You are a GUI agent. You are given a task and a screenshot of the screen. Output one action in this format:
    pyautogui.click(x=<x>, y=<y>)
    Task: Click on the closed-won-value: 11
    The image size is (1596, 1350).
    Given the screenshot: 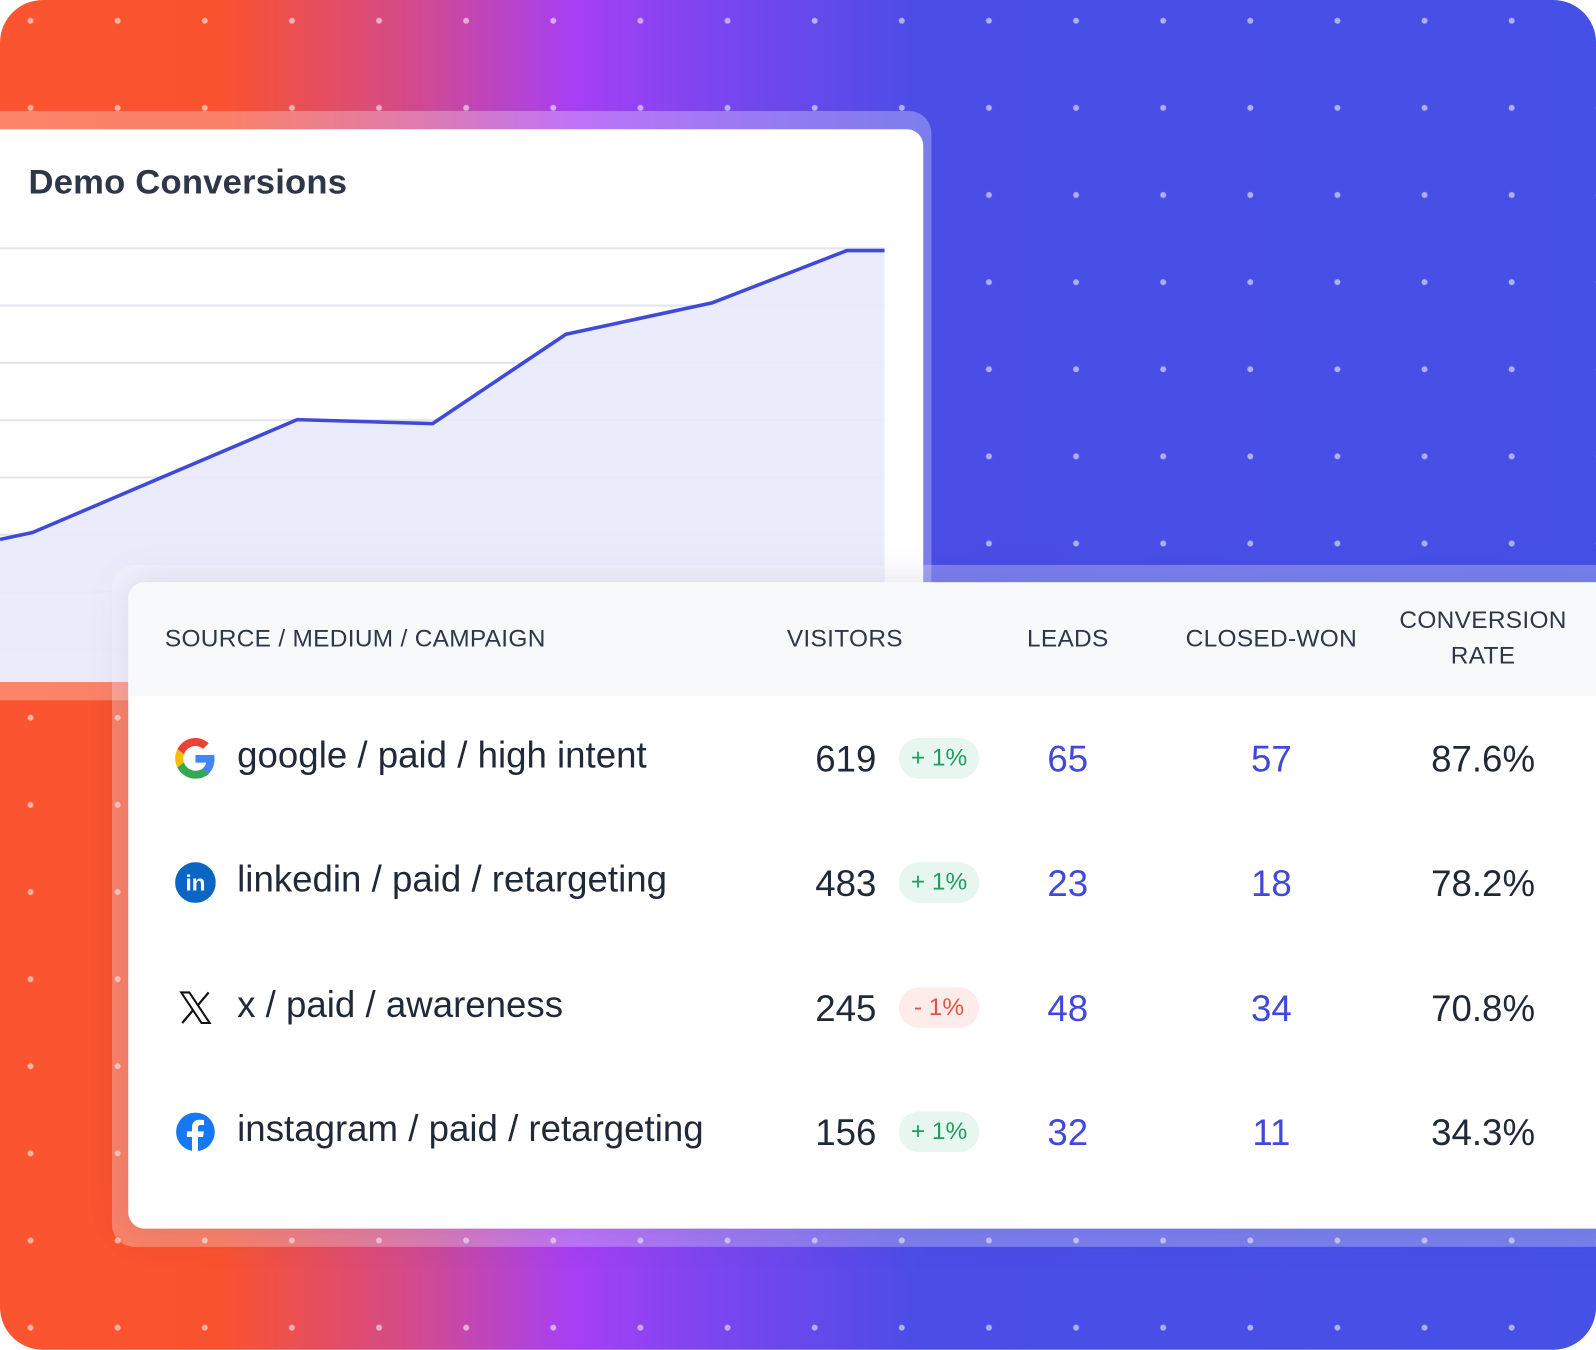 What is the action you would take?
    pyautogui.click(x=1271, y=1132)
    